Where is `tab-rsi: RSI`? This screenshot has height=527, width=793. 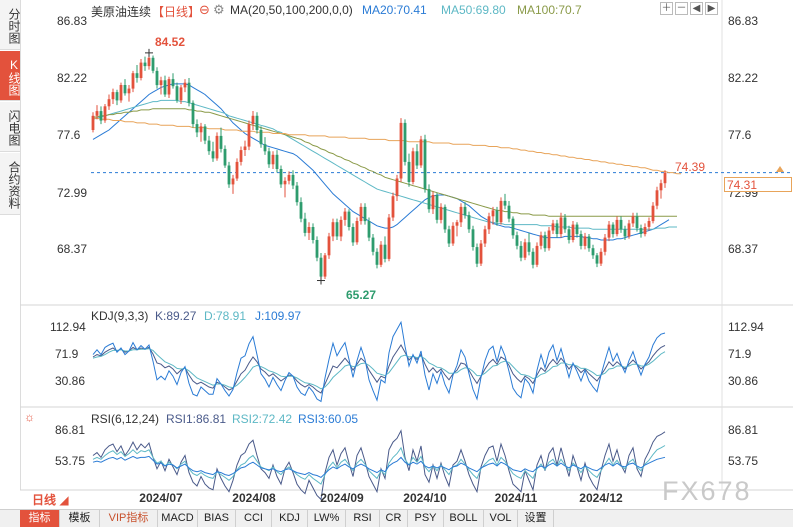 tab-rsi: RSI is located at coordinates (363, 518).